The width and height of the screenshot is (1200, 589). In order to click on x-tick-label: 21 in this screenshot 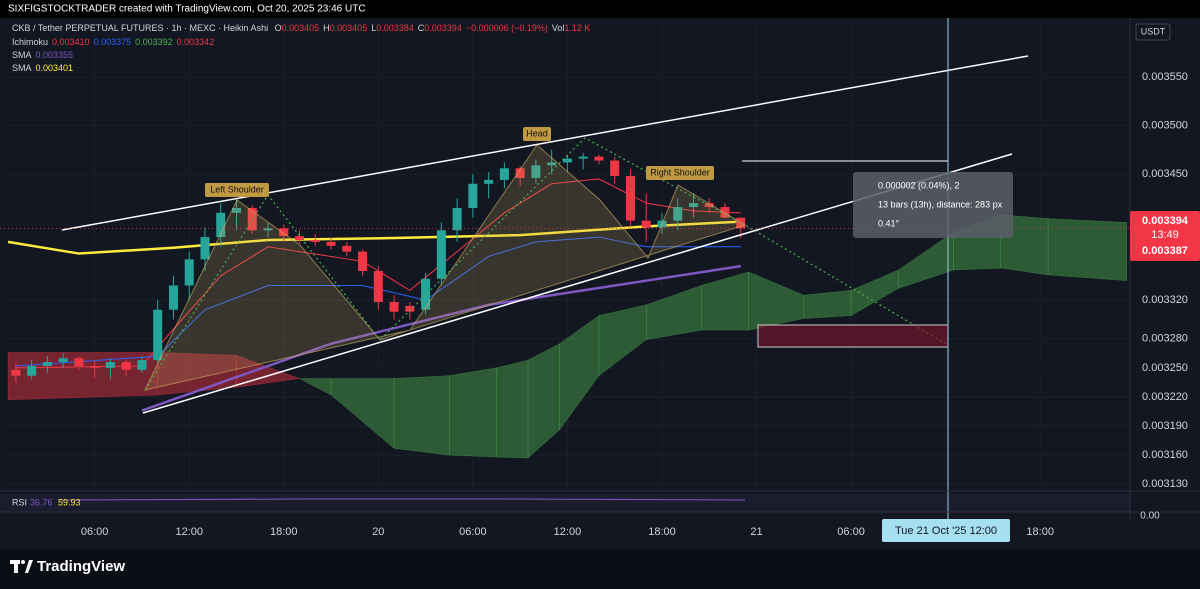, I will do `click(756, 532)`.